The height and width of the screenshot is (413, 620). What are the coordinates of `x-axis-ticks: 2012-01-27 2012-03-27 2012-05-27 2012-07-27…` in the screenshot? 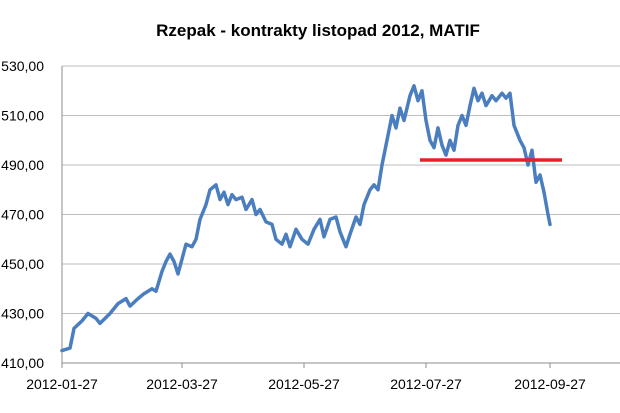 It's located at (306, 377).